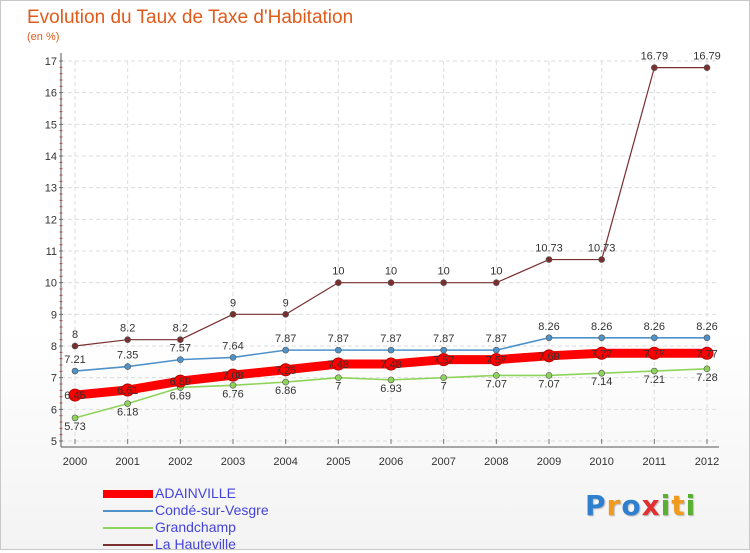  Describe the element at coordinates (232, 394) in the screenshot. I see `data-label: 6.76` at that location.